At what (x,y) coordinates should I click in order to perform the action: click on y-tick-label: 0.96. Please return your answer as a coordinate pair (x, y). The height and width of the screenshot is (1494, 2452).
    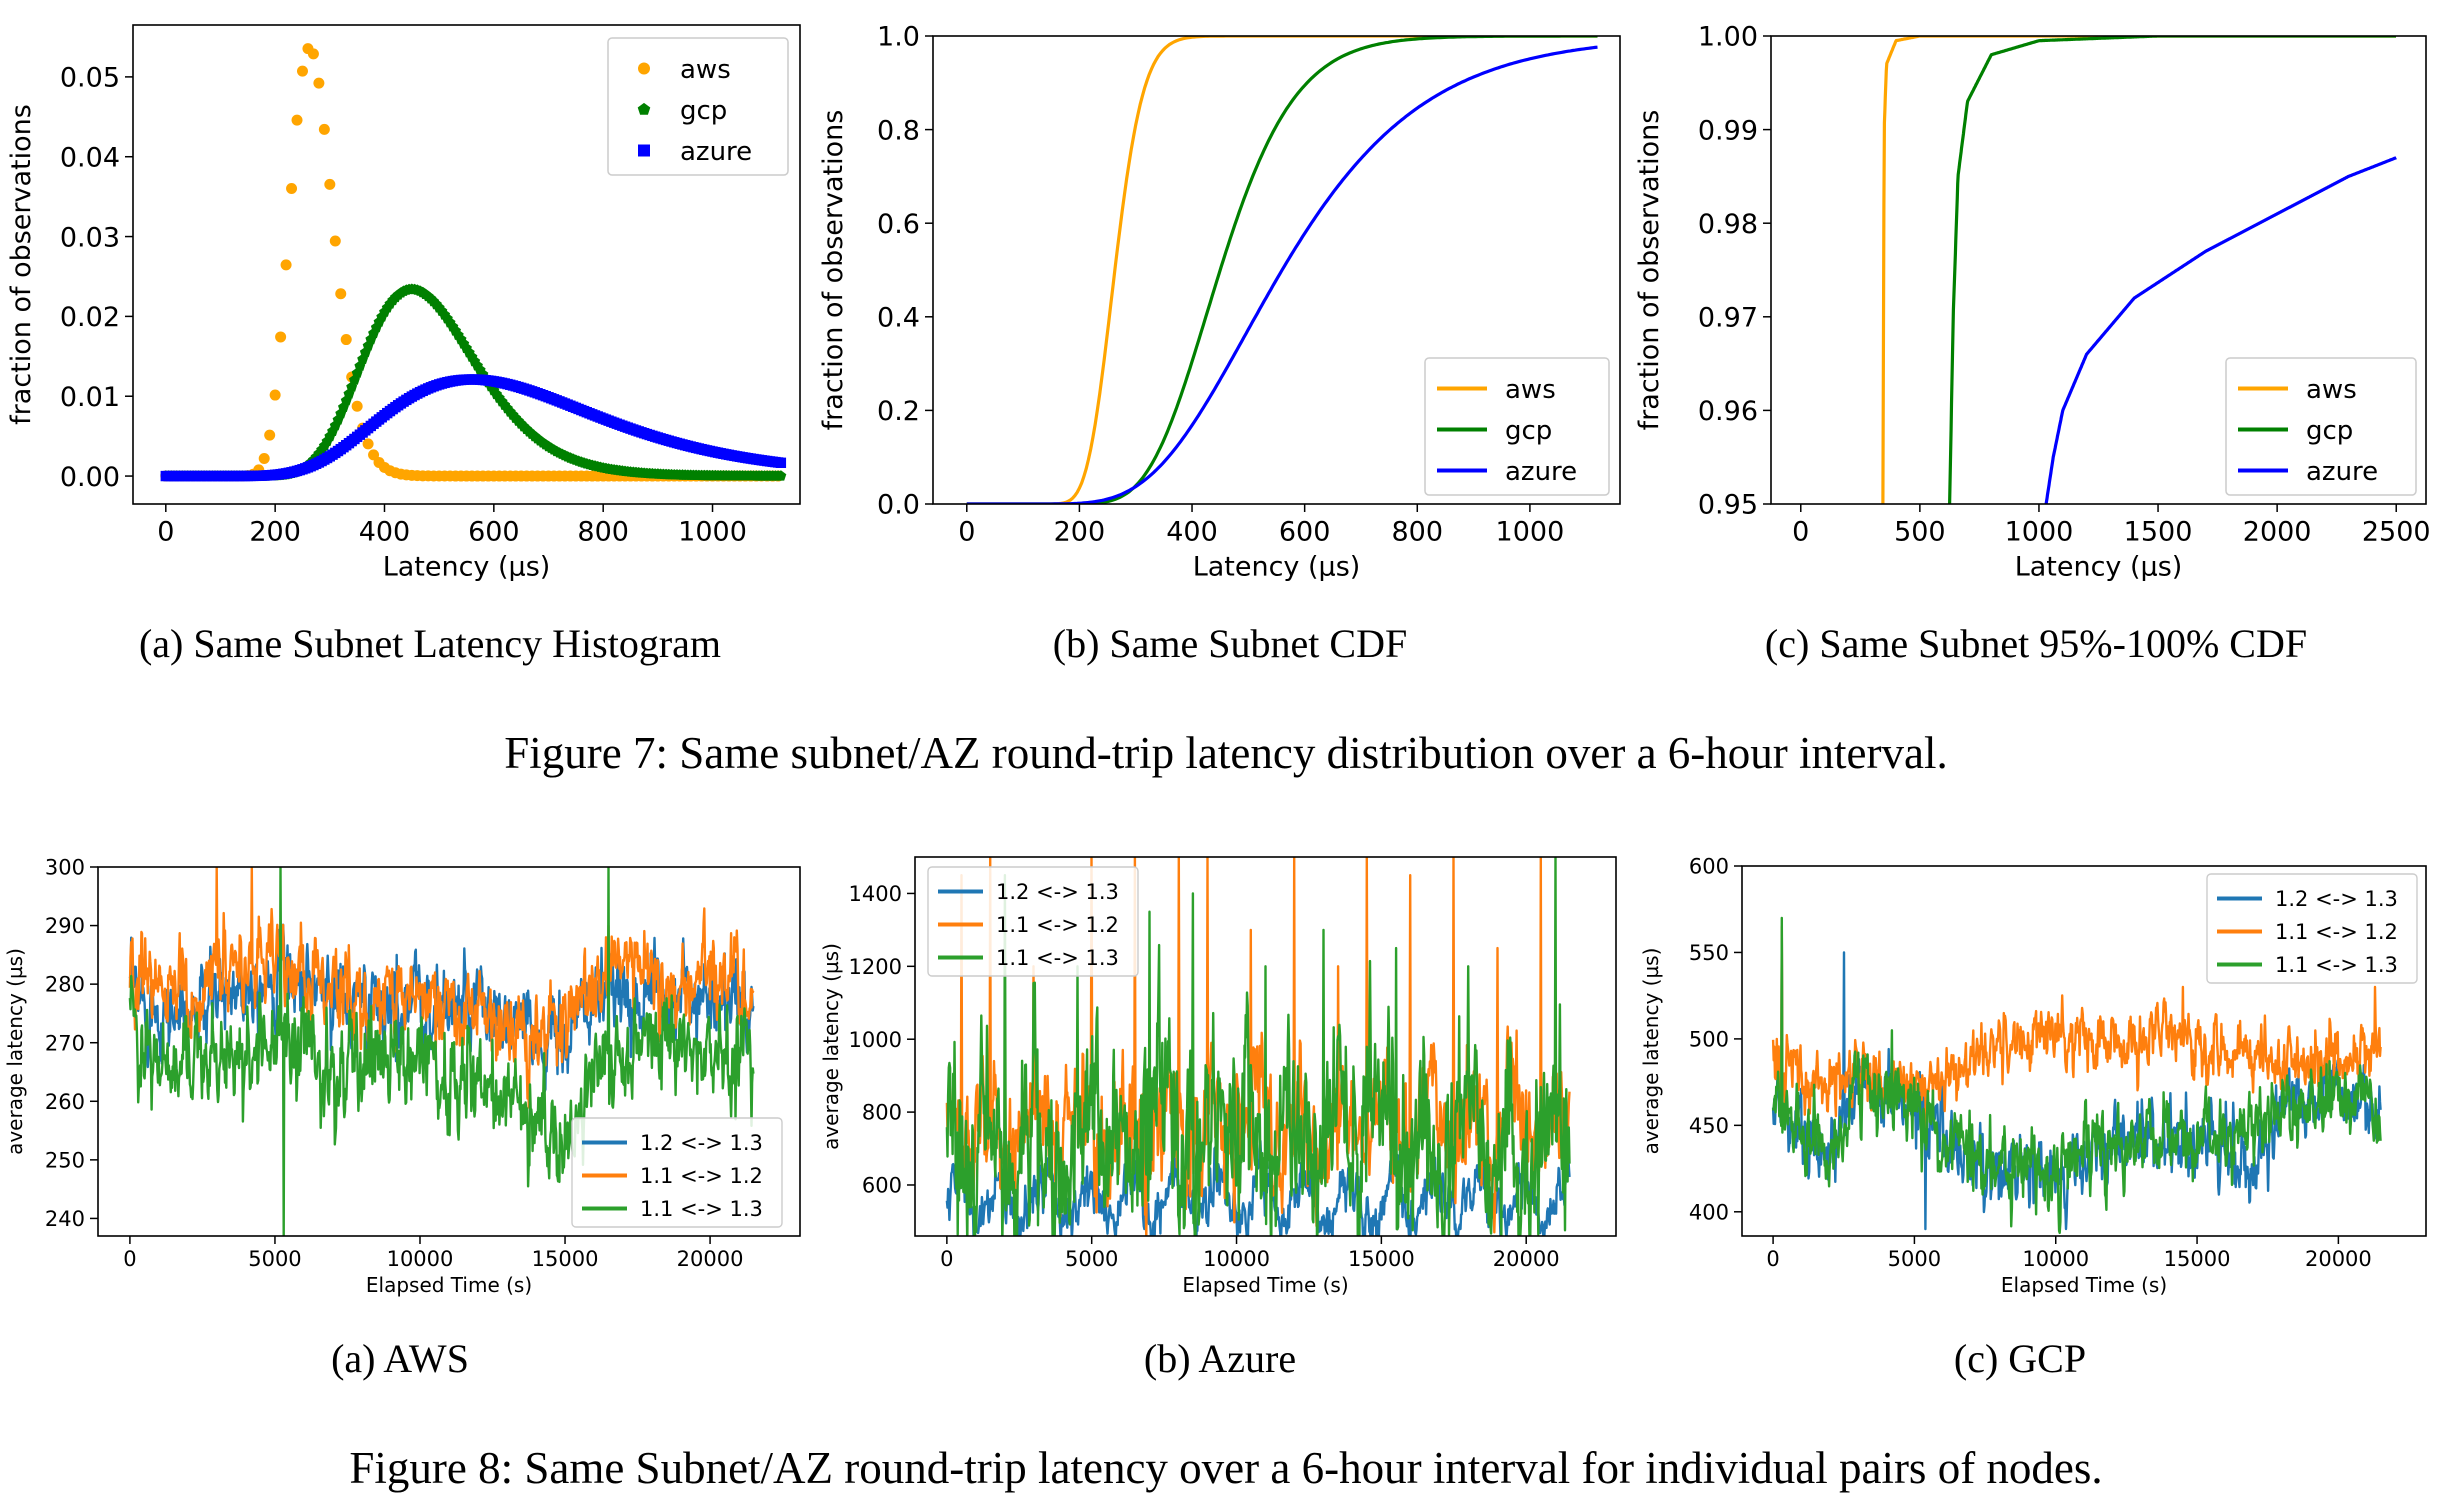
    Looking at the image, I should click on (1728, 411).